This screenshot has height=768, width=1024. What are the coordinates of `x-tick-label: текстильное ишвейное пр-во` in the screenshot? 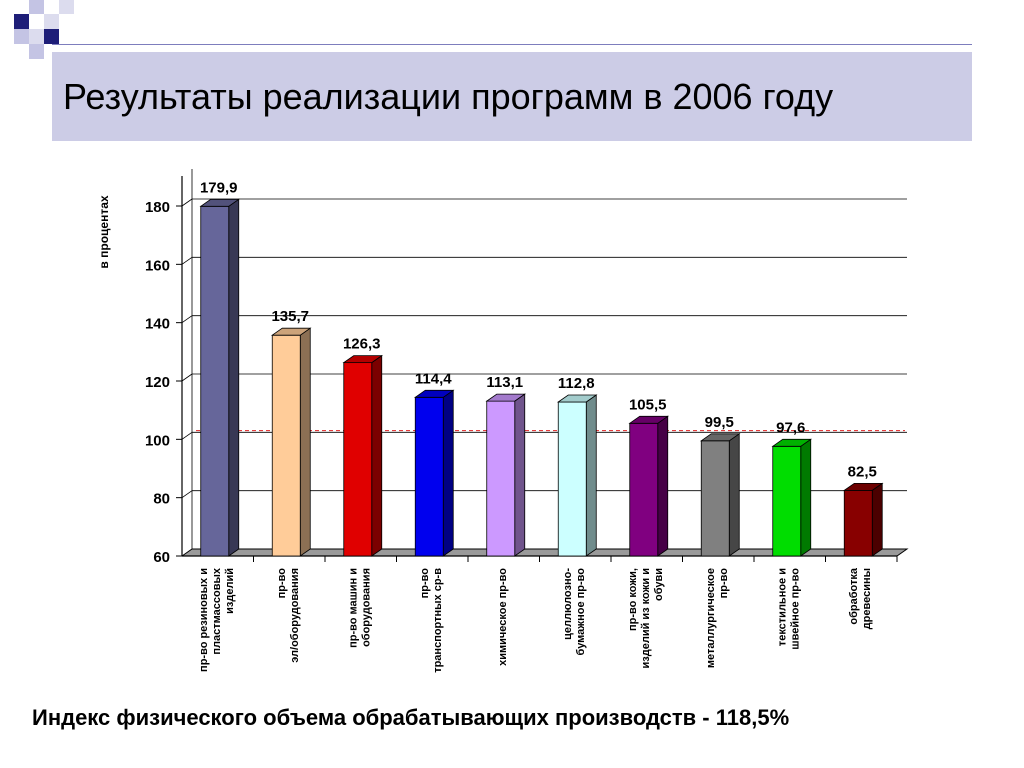 It's located at (788, 609).